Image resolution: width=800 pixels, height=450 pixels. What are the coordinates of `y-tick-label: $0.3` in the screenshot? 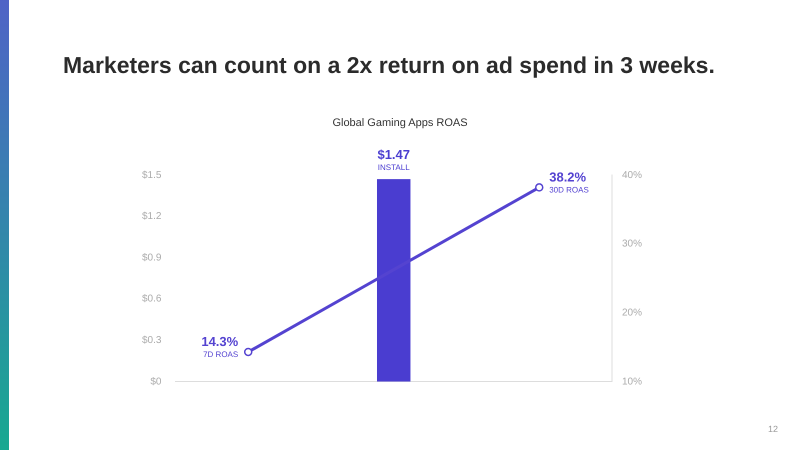 It's located at (152, 340).